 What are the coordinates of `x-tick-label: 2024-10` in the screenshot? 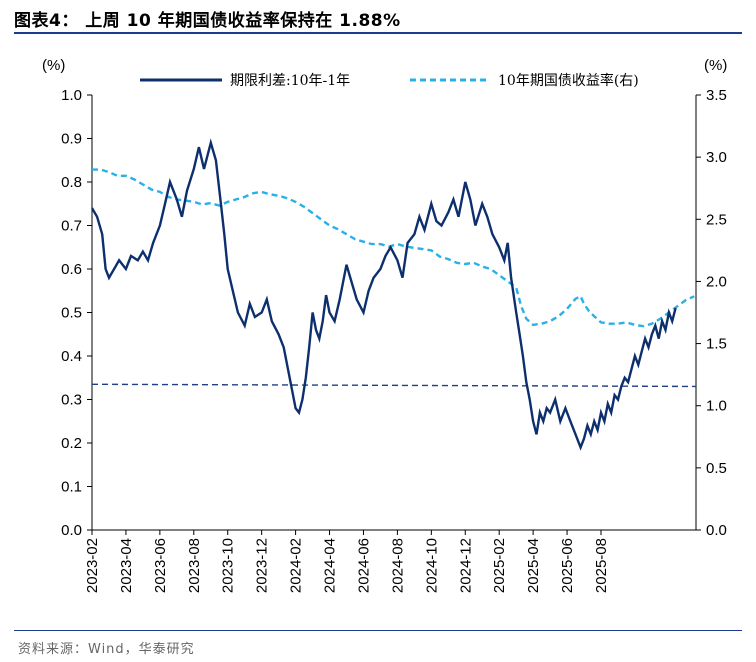 It's located at (431, 565).